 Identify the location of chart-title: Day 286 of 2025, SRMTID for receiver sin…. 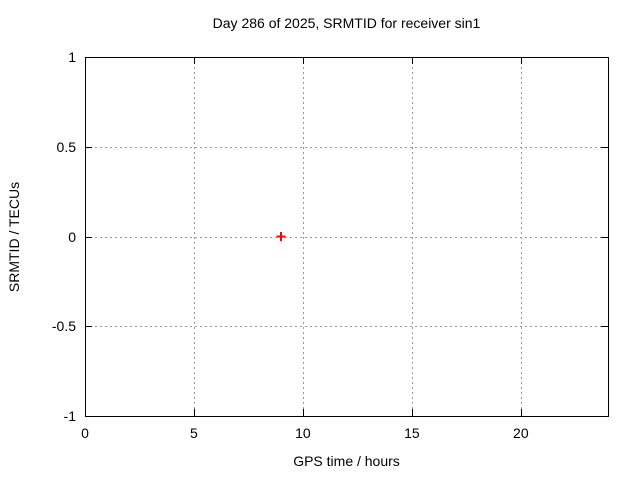
(346, 23).